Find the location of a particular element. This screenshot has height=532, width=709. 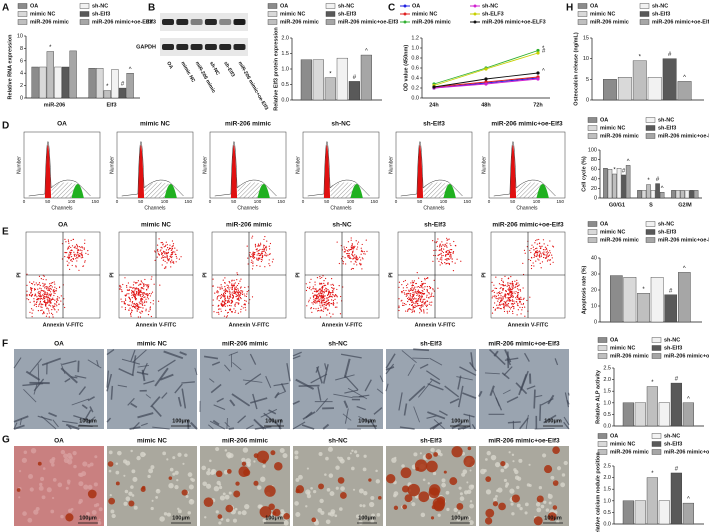

y-tick-label: 1.5 is located at coordinates (285, 54).